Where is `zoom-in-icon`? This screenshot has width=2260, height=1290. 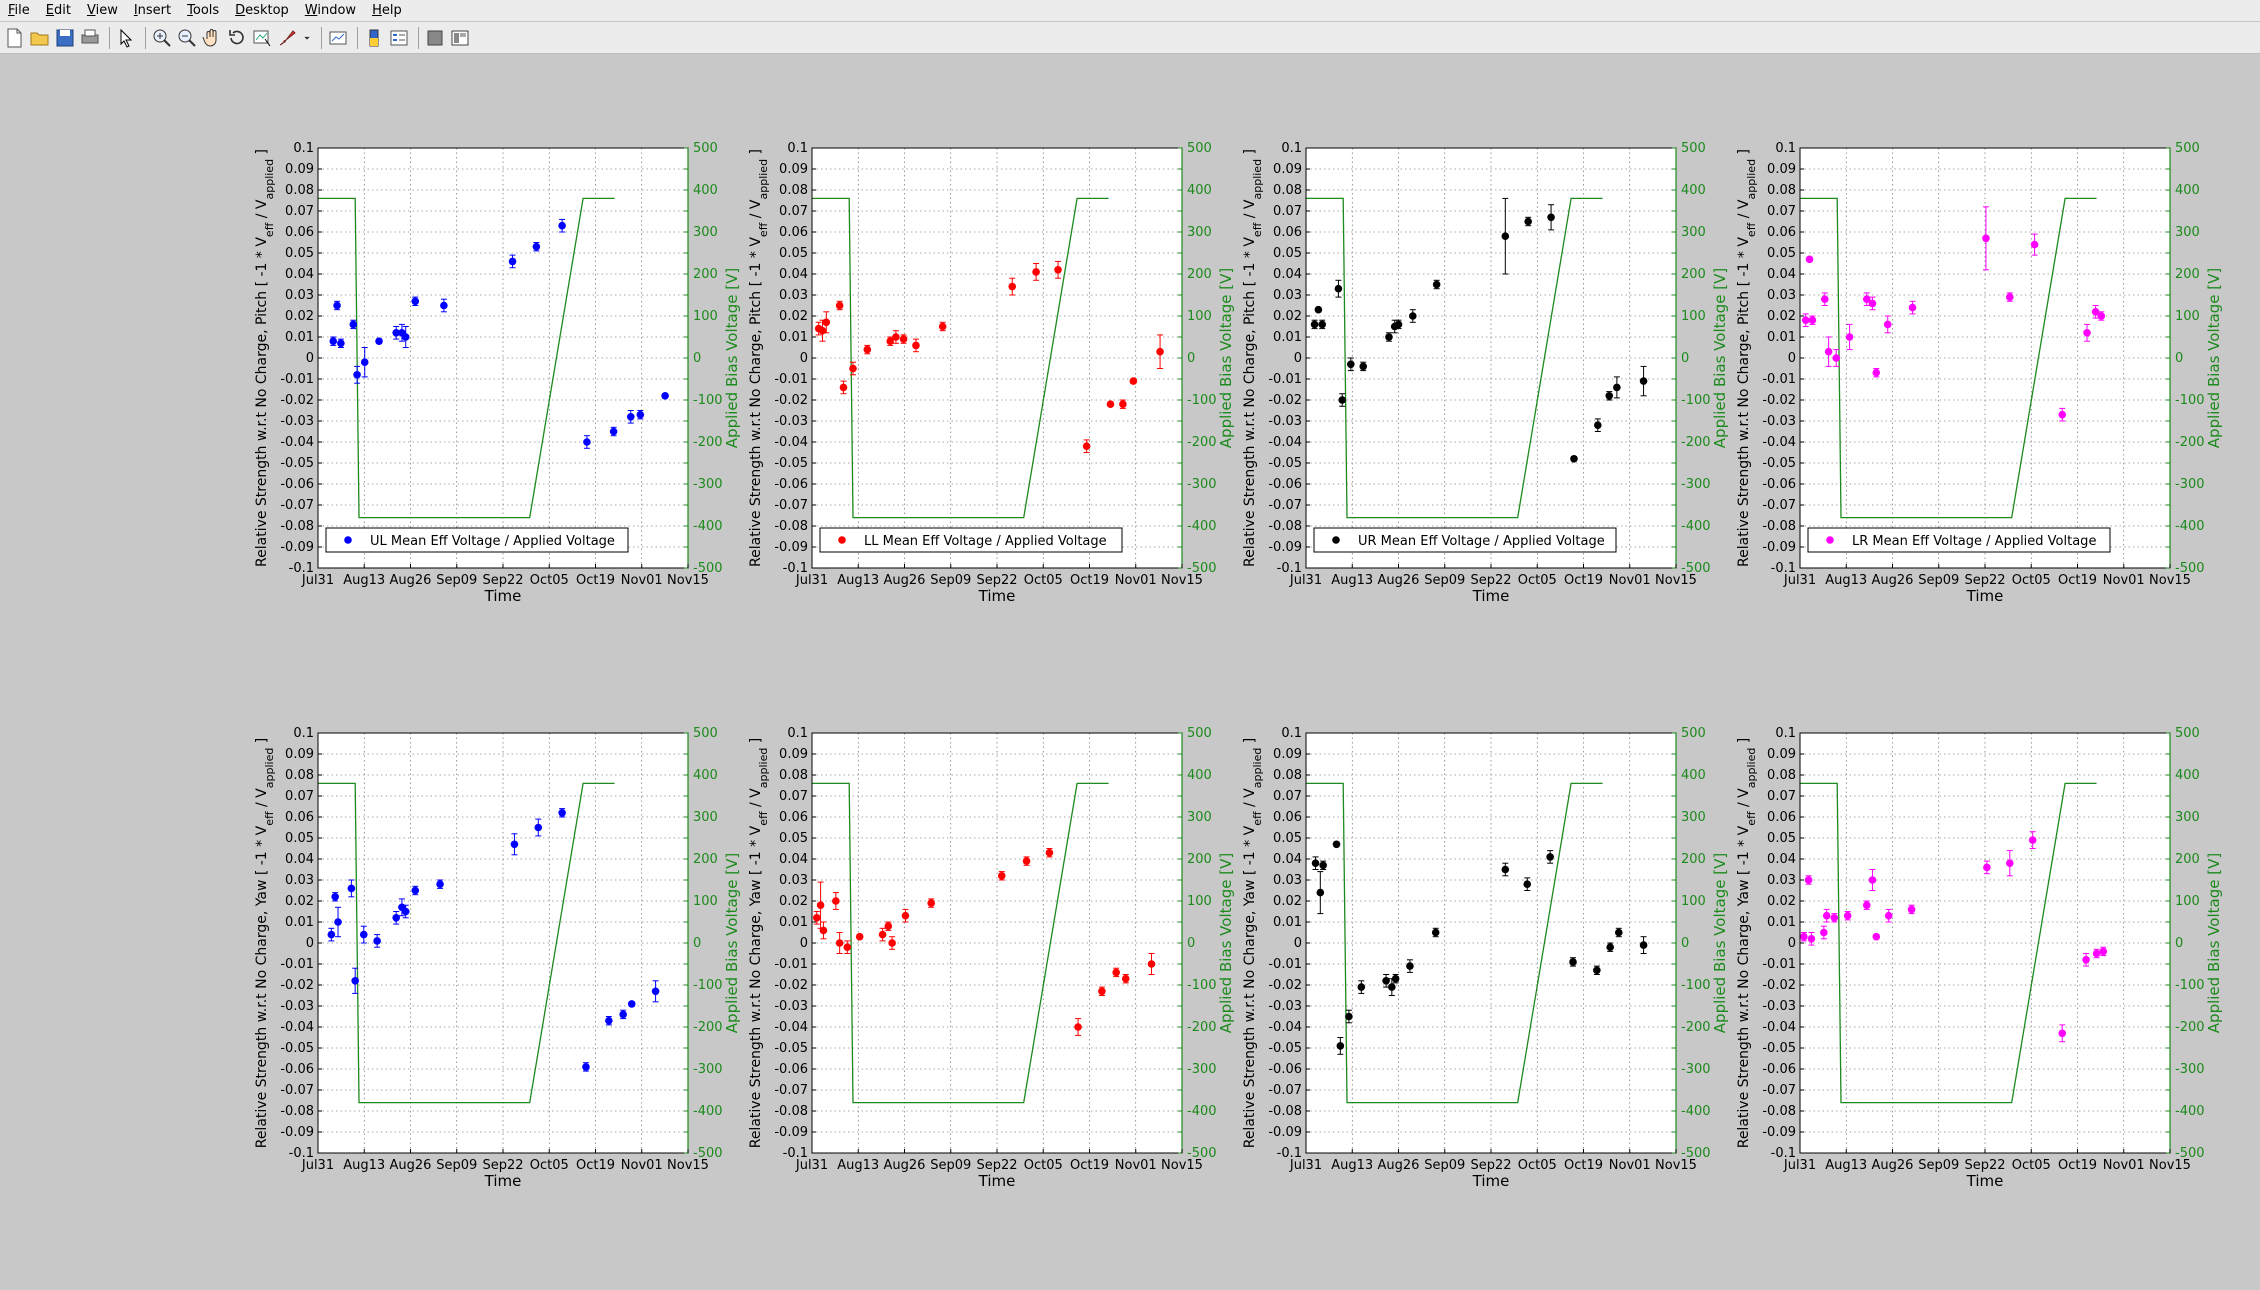 zoom-in-icon is located at coordinates (162, 38).